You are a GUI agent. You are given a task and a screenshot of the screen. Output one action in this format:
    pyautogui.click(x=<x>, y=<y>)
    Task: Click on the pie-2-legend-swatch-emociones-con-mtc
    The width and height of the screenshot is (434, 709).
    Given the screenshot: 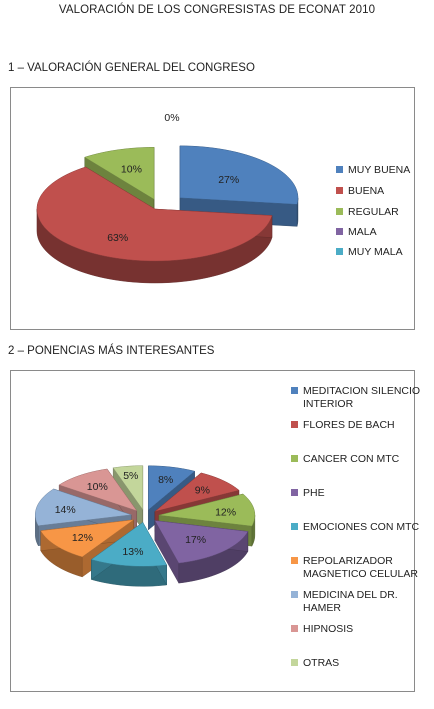 What is the action you would take?
    pyautogui.click(x=294, y=526)
    